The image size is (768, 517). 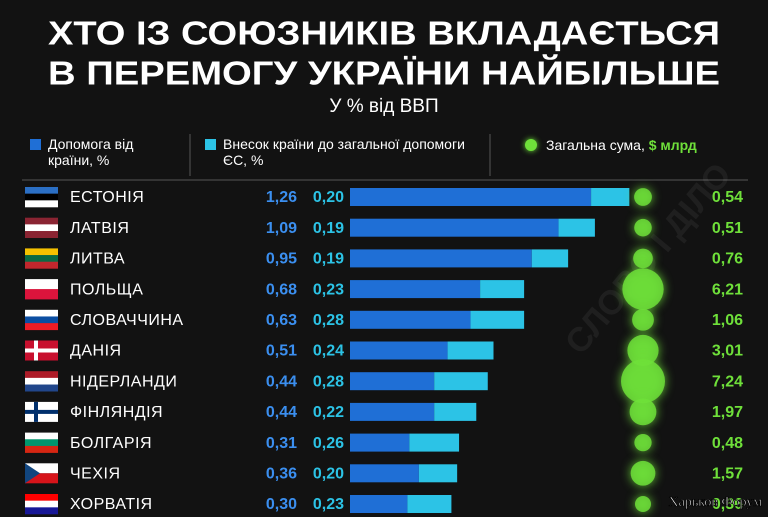 I want to click on value-label: 0,22, so click(x=328, y=412).